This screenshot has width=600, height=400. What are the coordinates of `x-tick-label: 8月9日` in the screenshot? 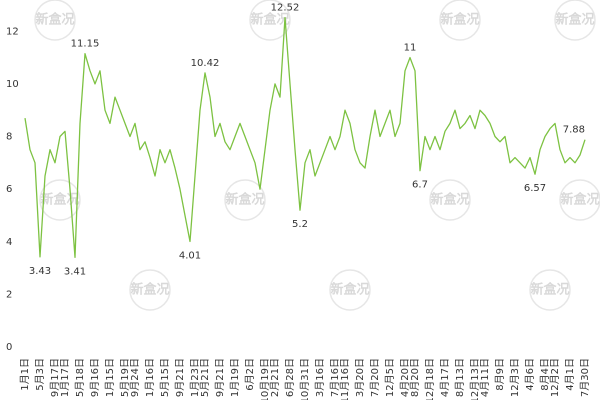 It's located at (500, 374).